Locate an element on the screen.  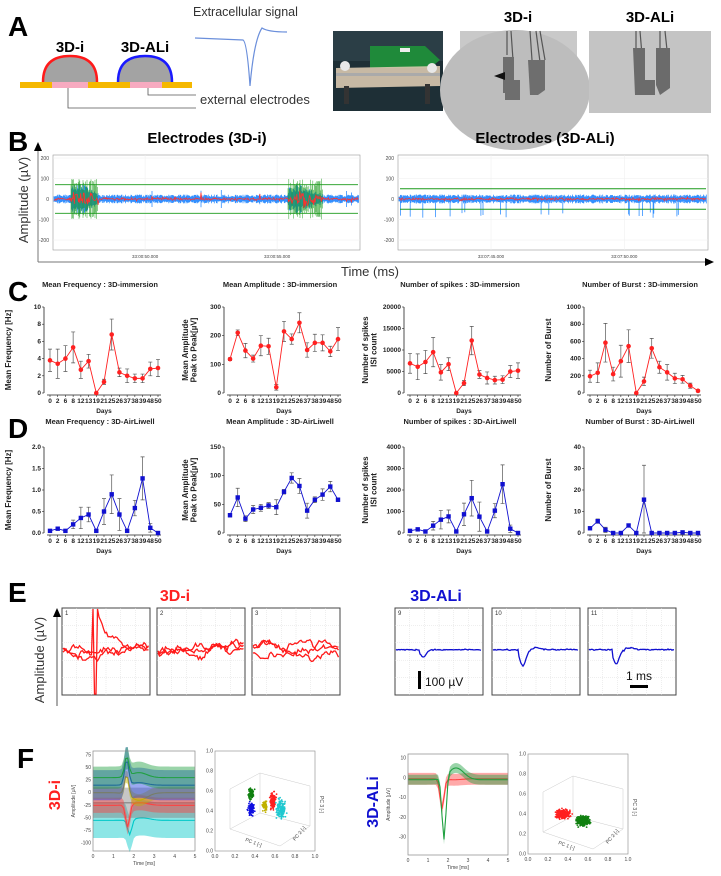
y-tick-label: -100 is located at coordinates (389, 221).